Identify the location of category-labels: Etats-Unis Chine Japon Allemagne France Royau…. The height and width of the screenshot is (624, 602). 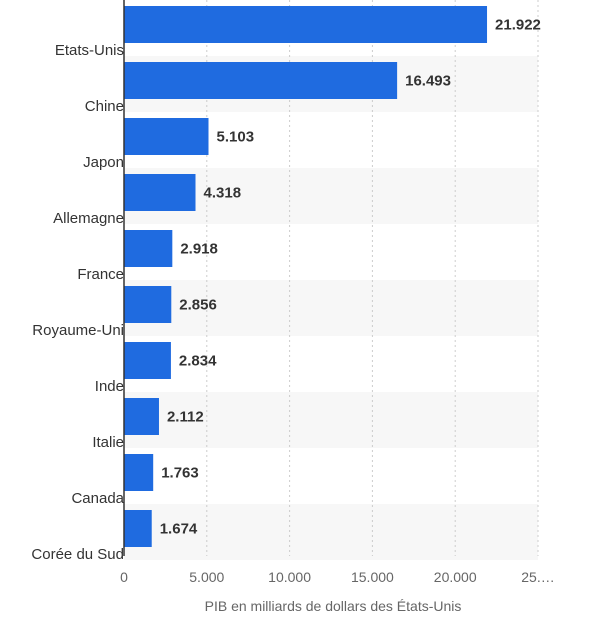
(77, 302).